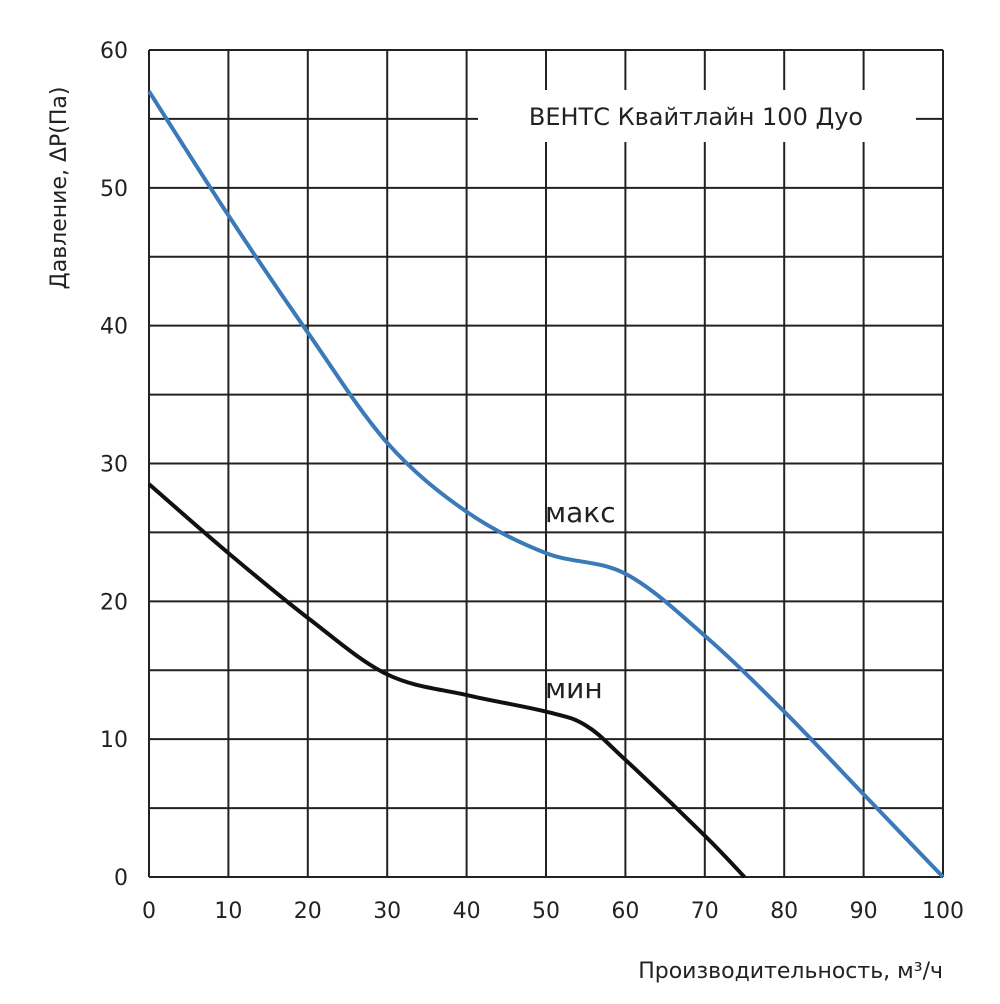 This screenshot has height=1004, width=1000. What do you see at coordinates (114, 189) in the screenshot?
I see `y-tick-label: 50` at bounding box center [114, 189].